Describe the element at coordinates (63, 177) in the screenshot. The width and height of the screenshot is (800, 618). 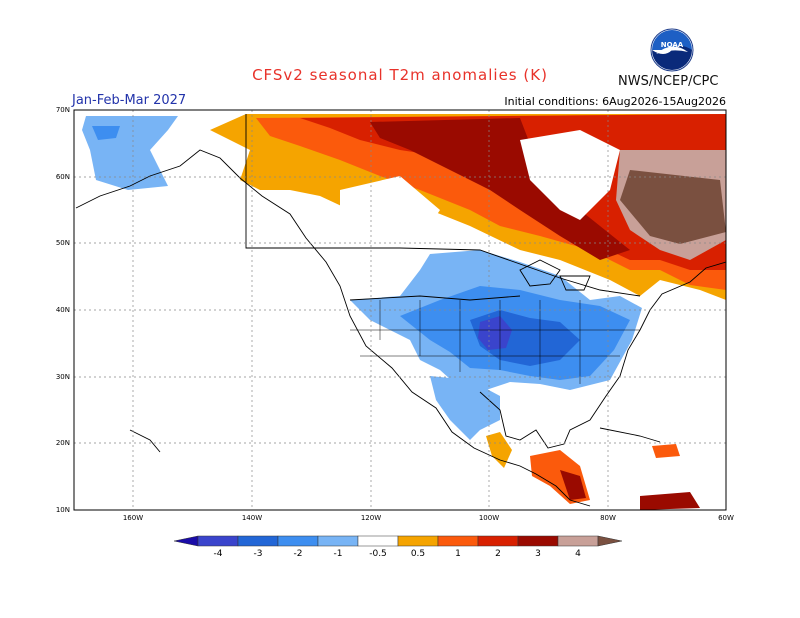
I see `lat-label-60n: 60N` at that location.